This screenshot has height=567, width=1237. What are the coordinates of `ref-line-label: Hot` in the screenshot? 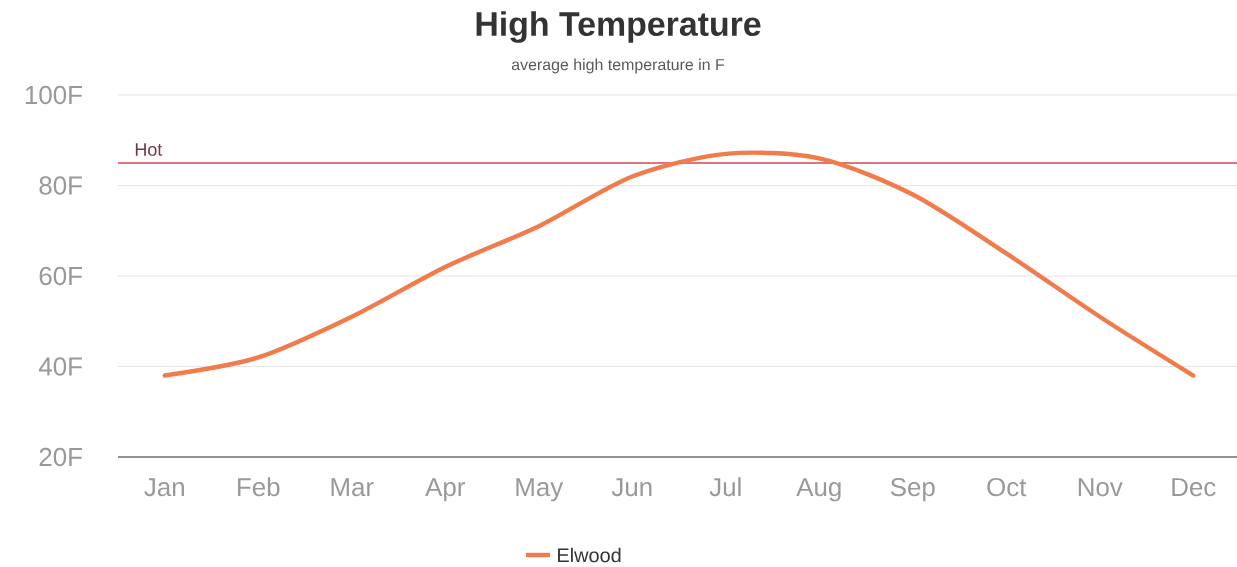 It's located at (149, 149).